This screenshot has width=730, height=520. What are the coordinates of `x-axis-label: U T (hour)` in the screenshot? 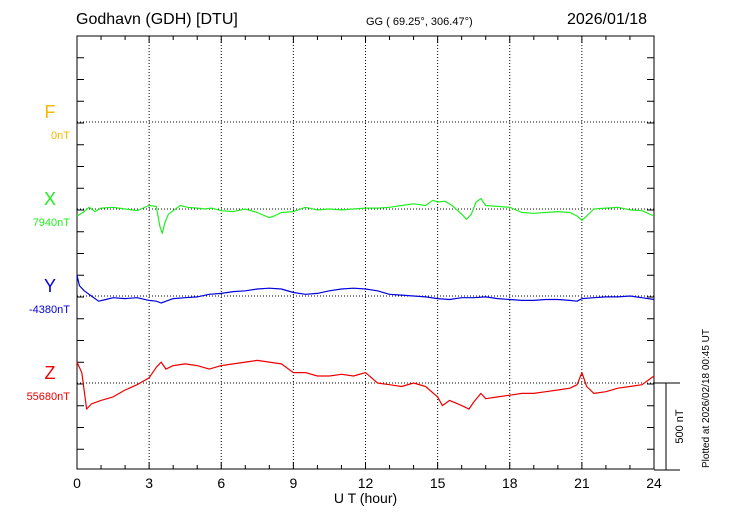 It's located at (365, 498).